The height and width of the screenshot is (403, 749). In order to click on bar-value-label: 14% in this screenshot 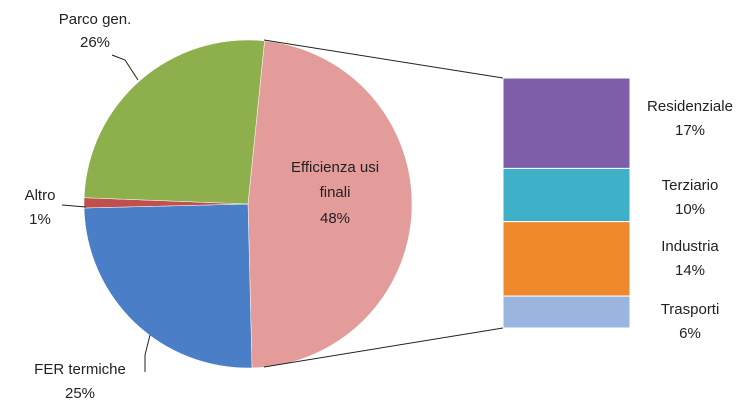, I will do `click(690, 270)`.